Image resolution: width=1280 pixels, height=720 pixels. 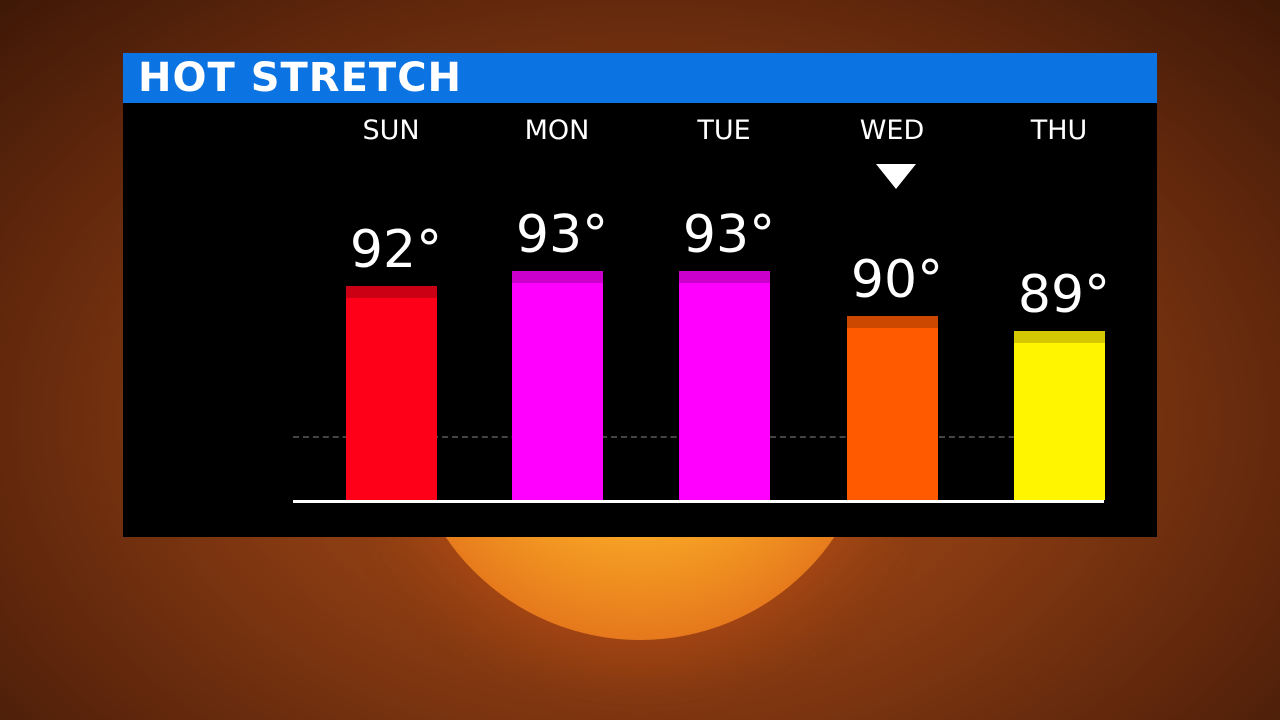 What do you see at coordinates (557, 130) in the screenshot?
I see `day-label-mon: MON` at bounding box center [557, 130].